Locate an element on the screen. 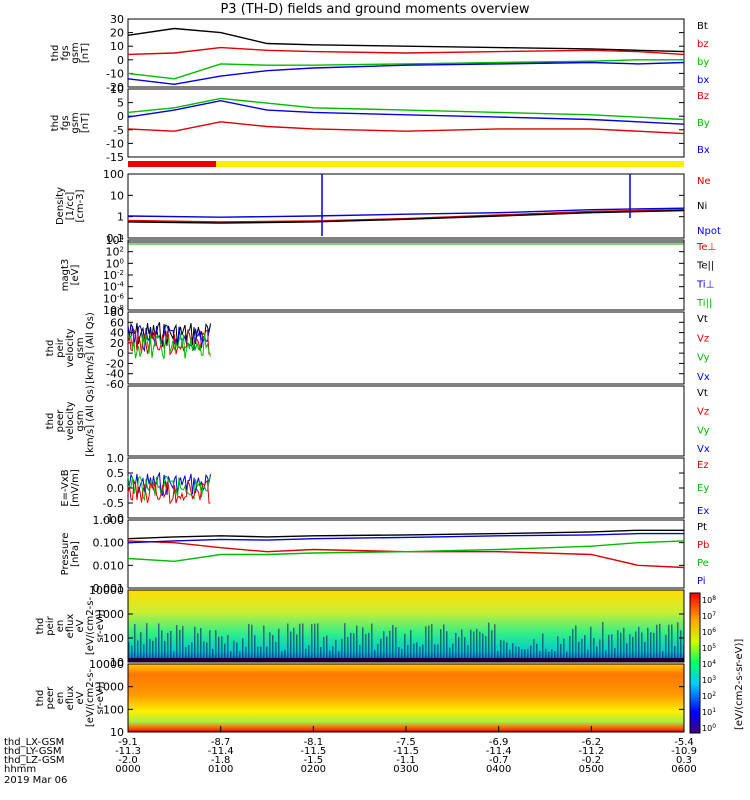 This screenshot has width=750, height=800. ytick-label: 10² is located at coordinates (115, 252).